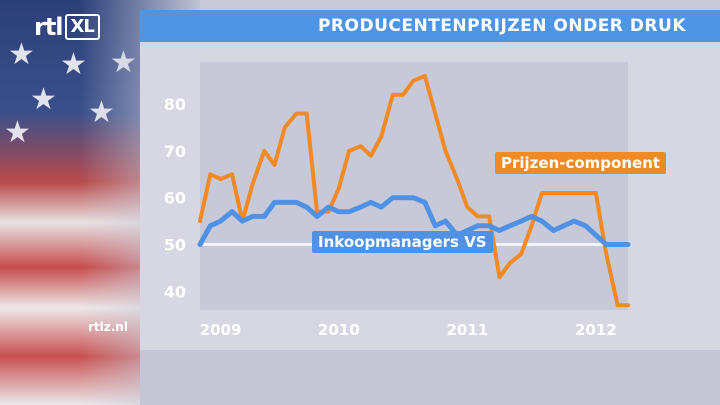  Describe the element at coordinates (430, 377) in the screenshot. I see `bottom-band` at that location.